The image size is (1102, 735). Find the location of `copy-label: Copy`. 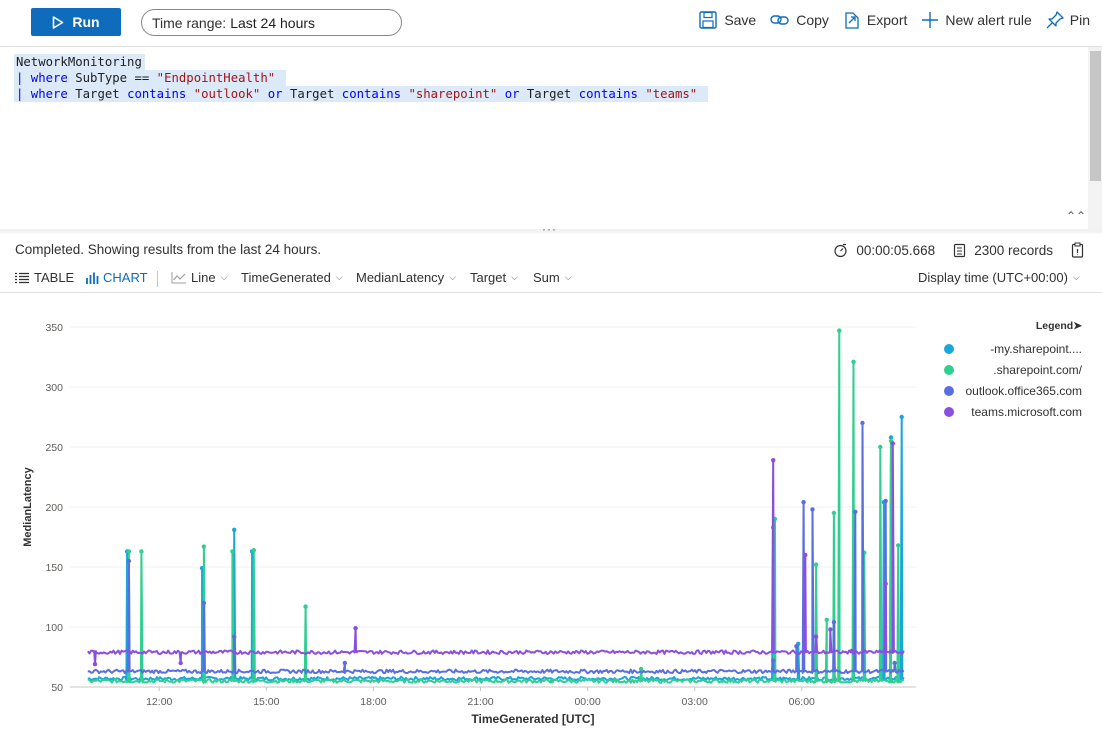

copy-label: Copy is located at coordinates (812, 20).